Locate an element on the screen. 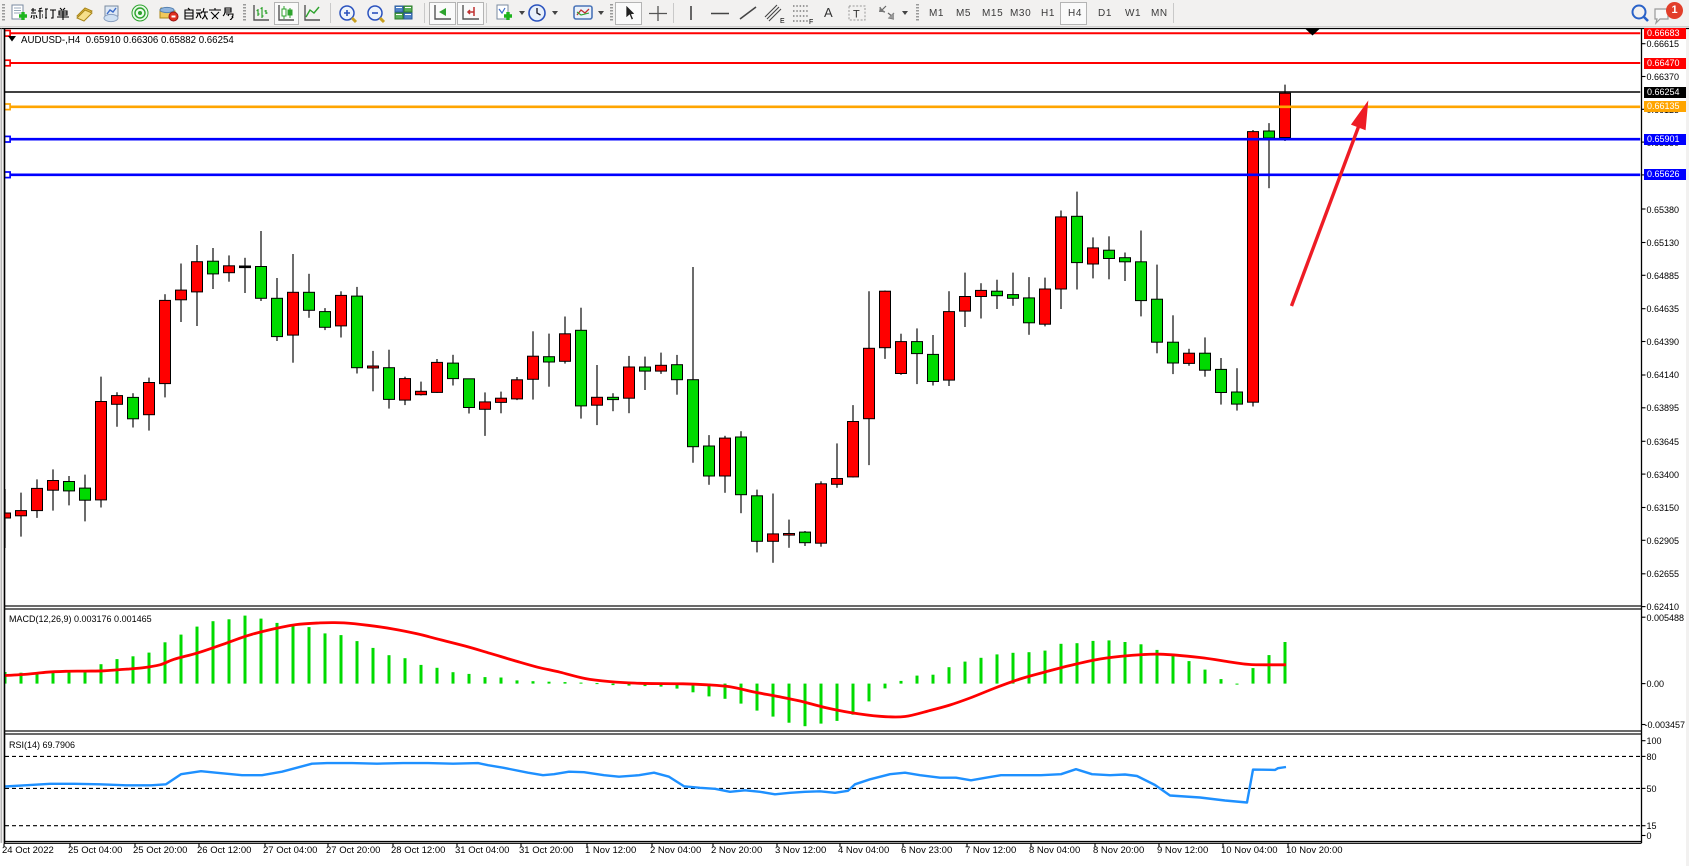 This screenshot has width=1689, height=866. svg-text: T is located at coordinates (856, 15).